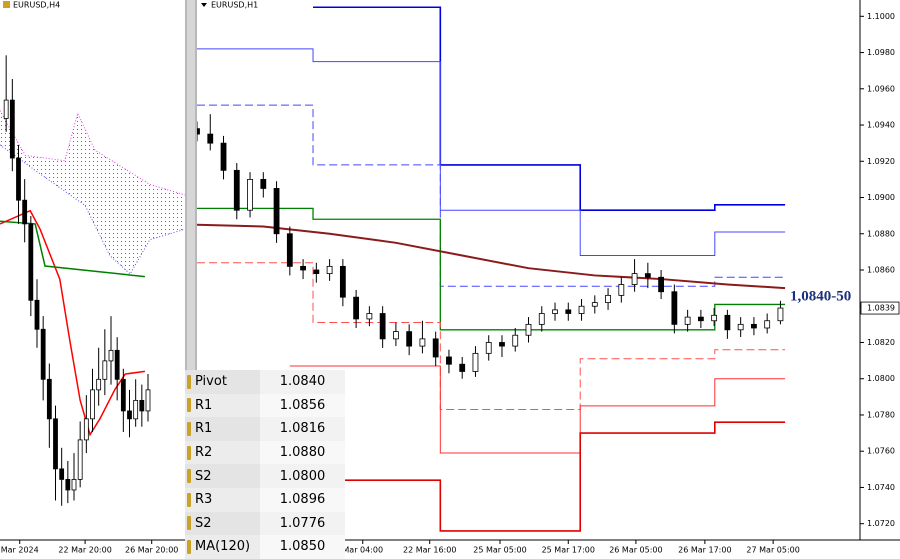  Describe the element at coordinates (881, 233) in the screenshot. I see `y-tick-label: 1.0880` at that location.